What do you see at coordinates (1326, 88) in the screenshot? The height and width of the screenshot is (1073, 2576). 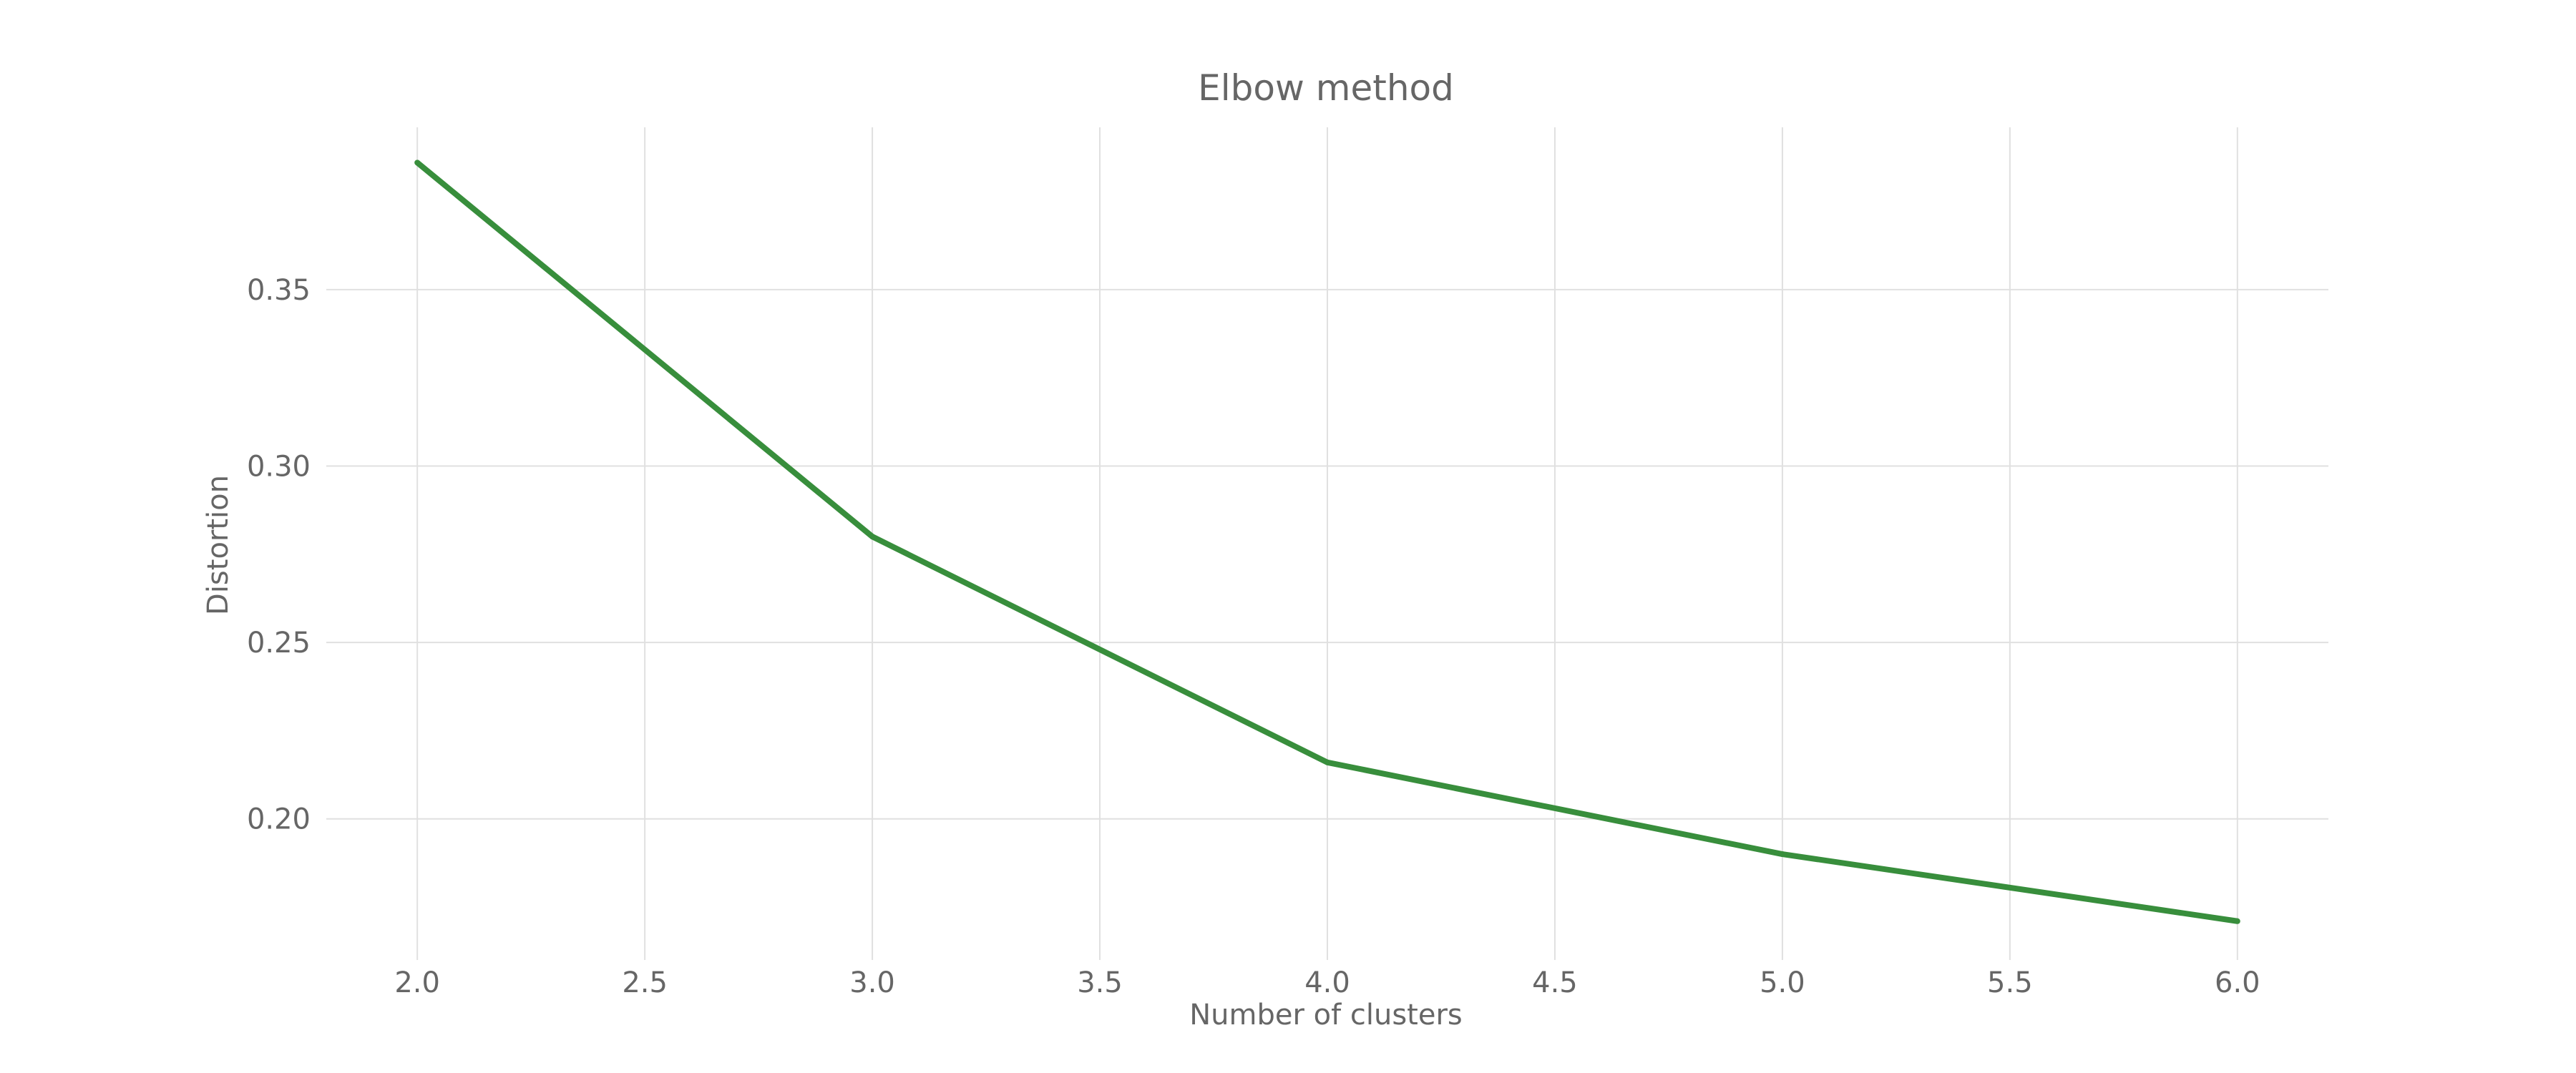 I see `chart-title: Elbow method` at bounding box center [1326, 88].